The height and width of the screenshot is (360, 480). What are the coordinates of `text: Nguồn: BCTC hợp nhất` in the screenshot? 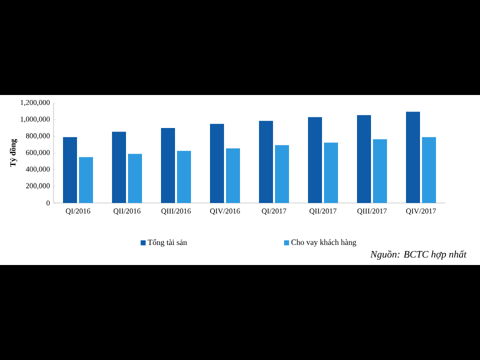 It's located at (418, 255).